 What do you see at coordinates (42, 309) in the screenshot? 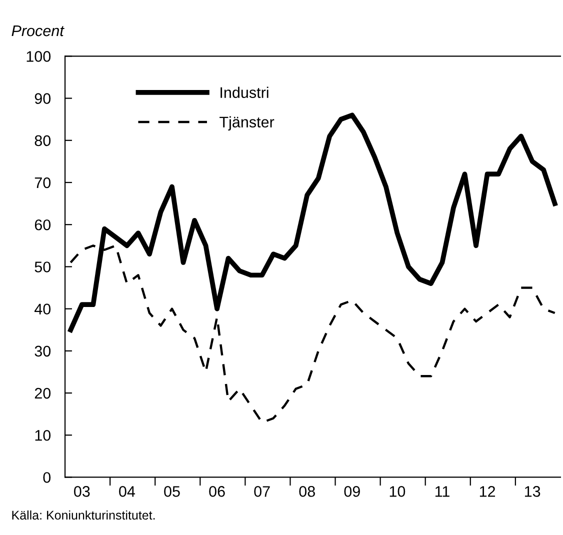
I see `y-tick-label: 40` at bounding box center [42, 309].